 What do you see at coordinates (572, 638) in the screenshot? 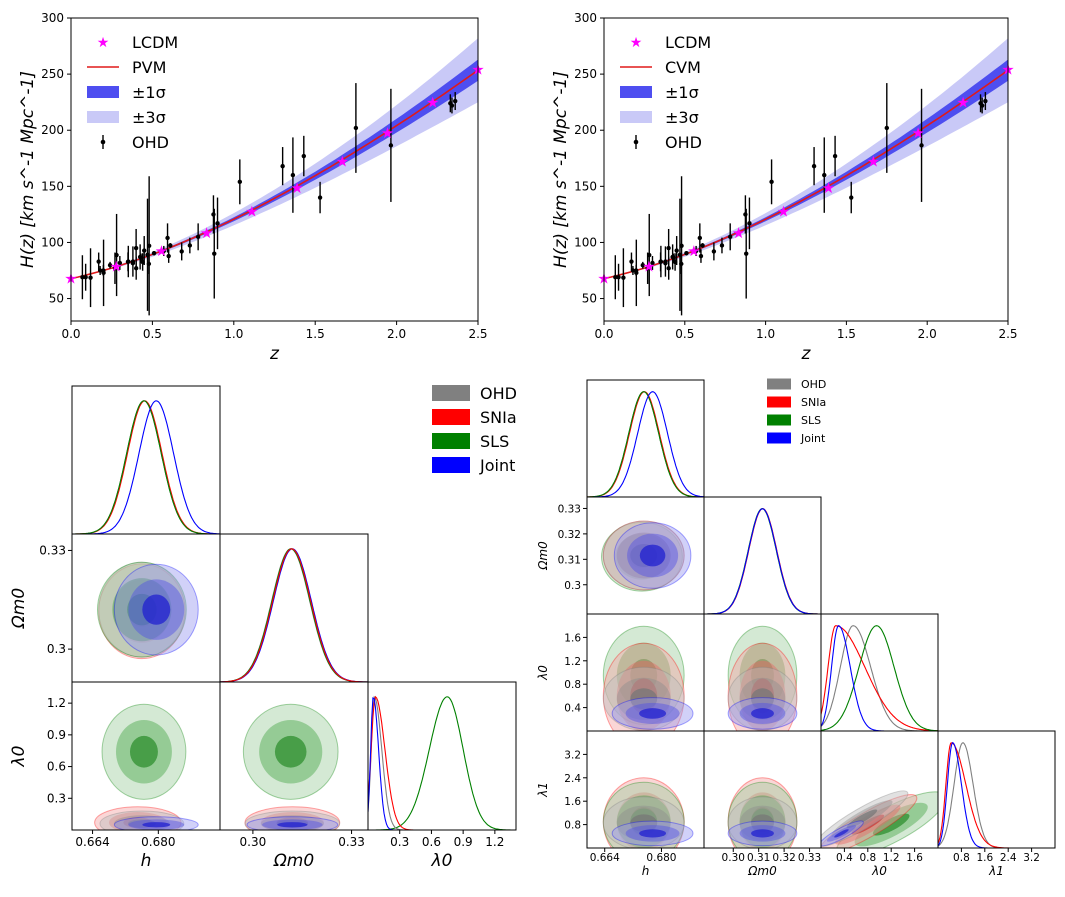
I see `y-tick-label: 1.6` at bounding box center [572, 638].